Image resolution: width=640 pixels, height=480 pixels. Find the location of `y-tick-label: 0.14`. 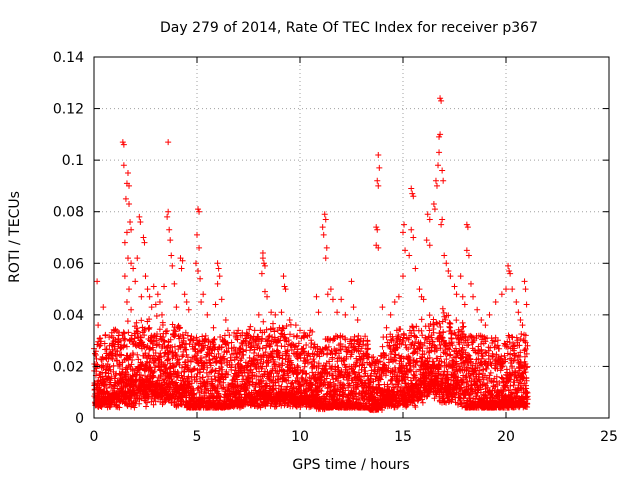

y-tick-label: 0.14 is located at coordinates (68, 58).